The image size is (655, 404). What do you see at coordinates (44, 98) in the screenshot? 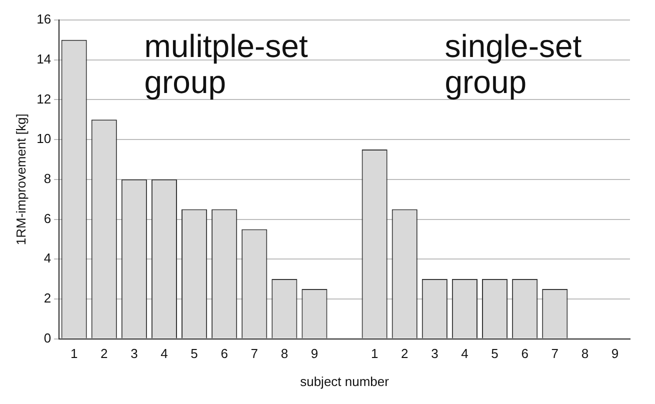
I see `y-tick-label: 12` at bounding box center [44, 98].